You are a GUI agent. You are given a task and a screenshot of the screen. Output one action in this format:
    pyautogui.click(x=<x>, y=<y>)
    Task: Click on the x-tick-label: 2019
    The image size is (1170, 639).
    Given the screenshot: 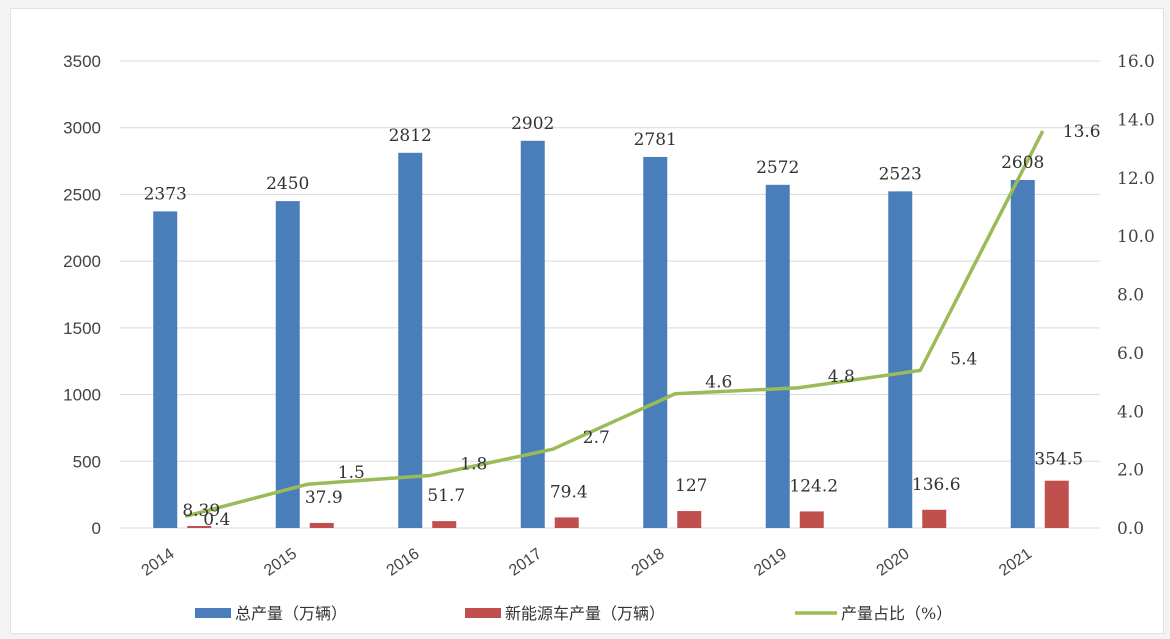 What is the action you would take?
    pyautogui.click(x=770, y=562)
    